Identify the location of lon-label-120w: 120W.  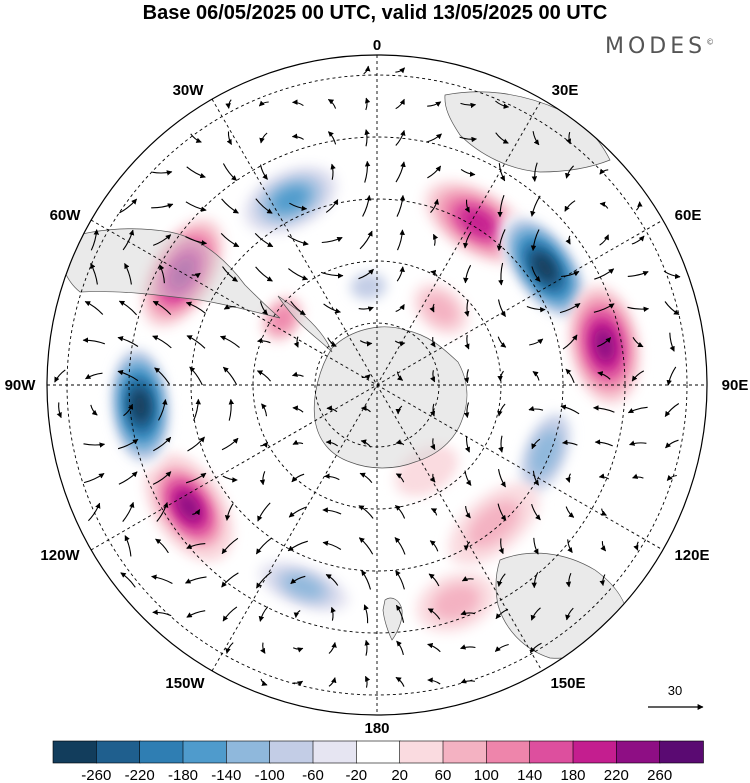
(60, 555).